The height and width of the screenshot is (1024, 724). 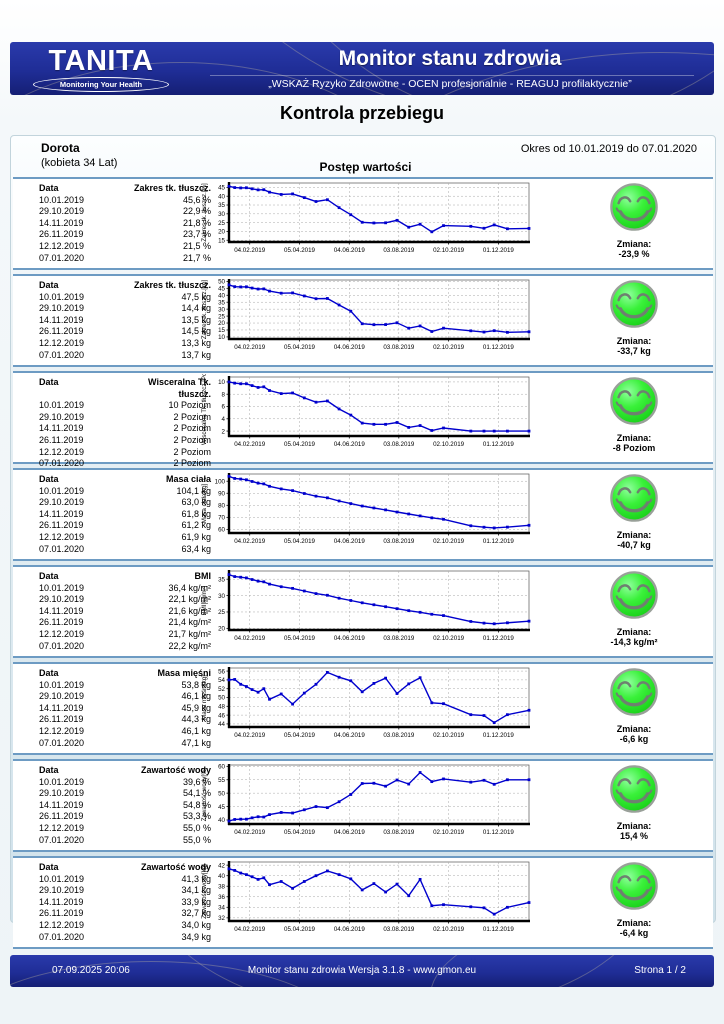 What do you see at coordinates (196, 804) in the screenshot?
I see `measurement-value: 54,8 %` at bounding box center [196, 804].